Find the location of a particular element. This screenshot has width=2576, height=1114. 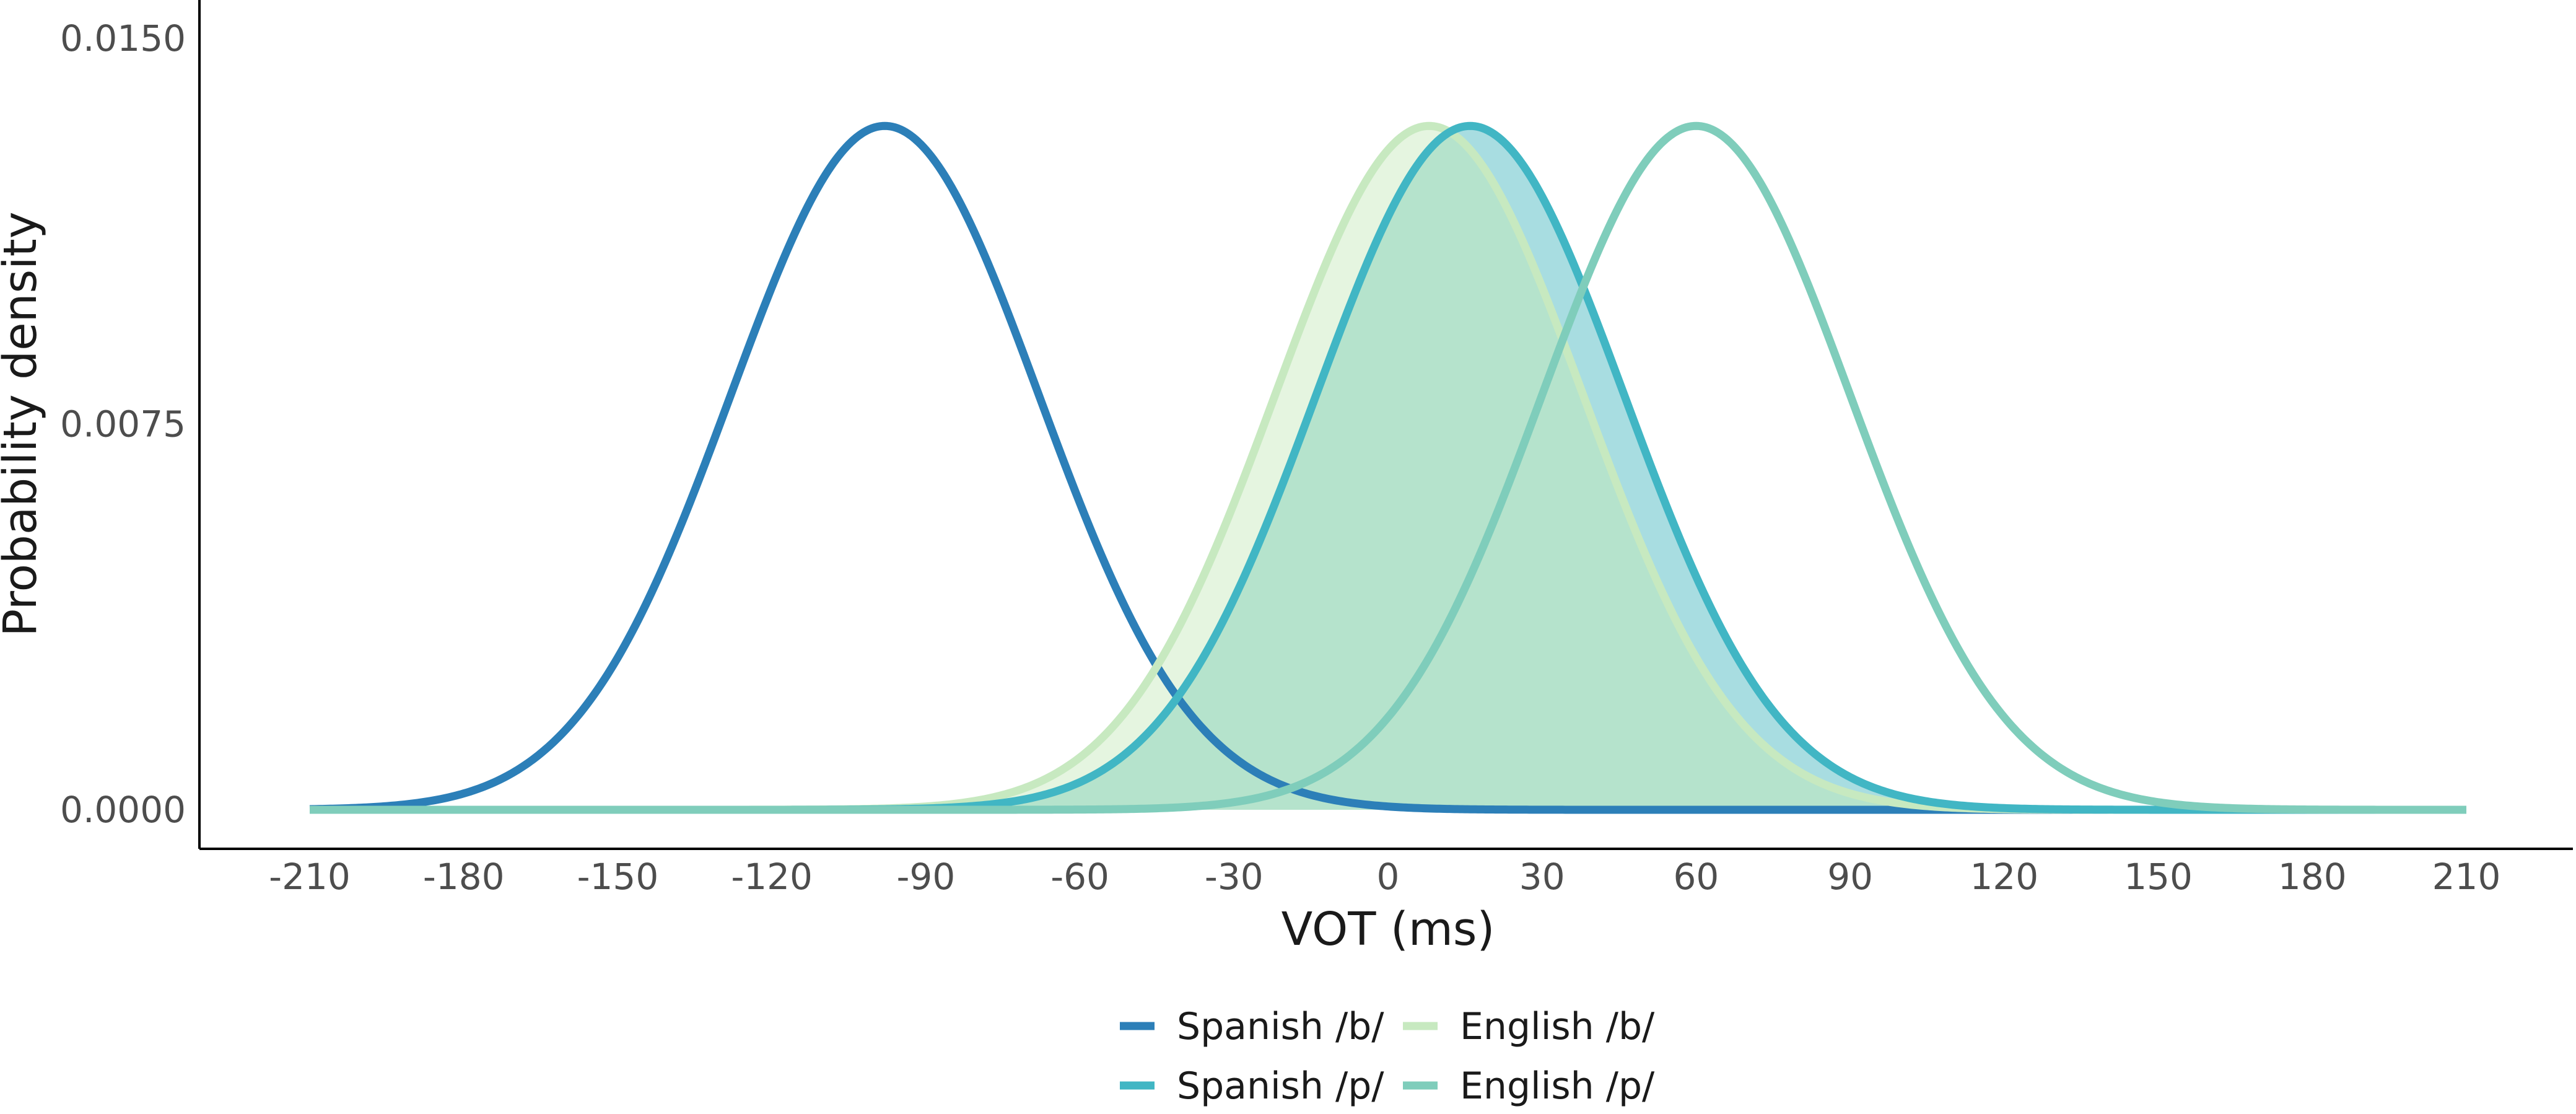

x-tick-label: -60 is located at coordinates (1079, 877).